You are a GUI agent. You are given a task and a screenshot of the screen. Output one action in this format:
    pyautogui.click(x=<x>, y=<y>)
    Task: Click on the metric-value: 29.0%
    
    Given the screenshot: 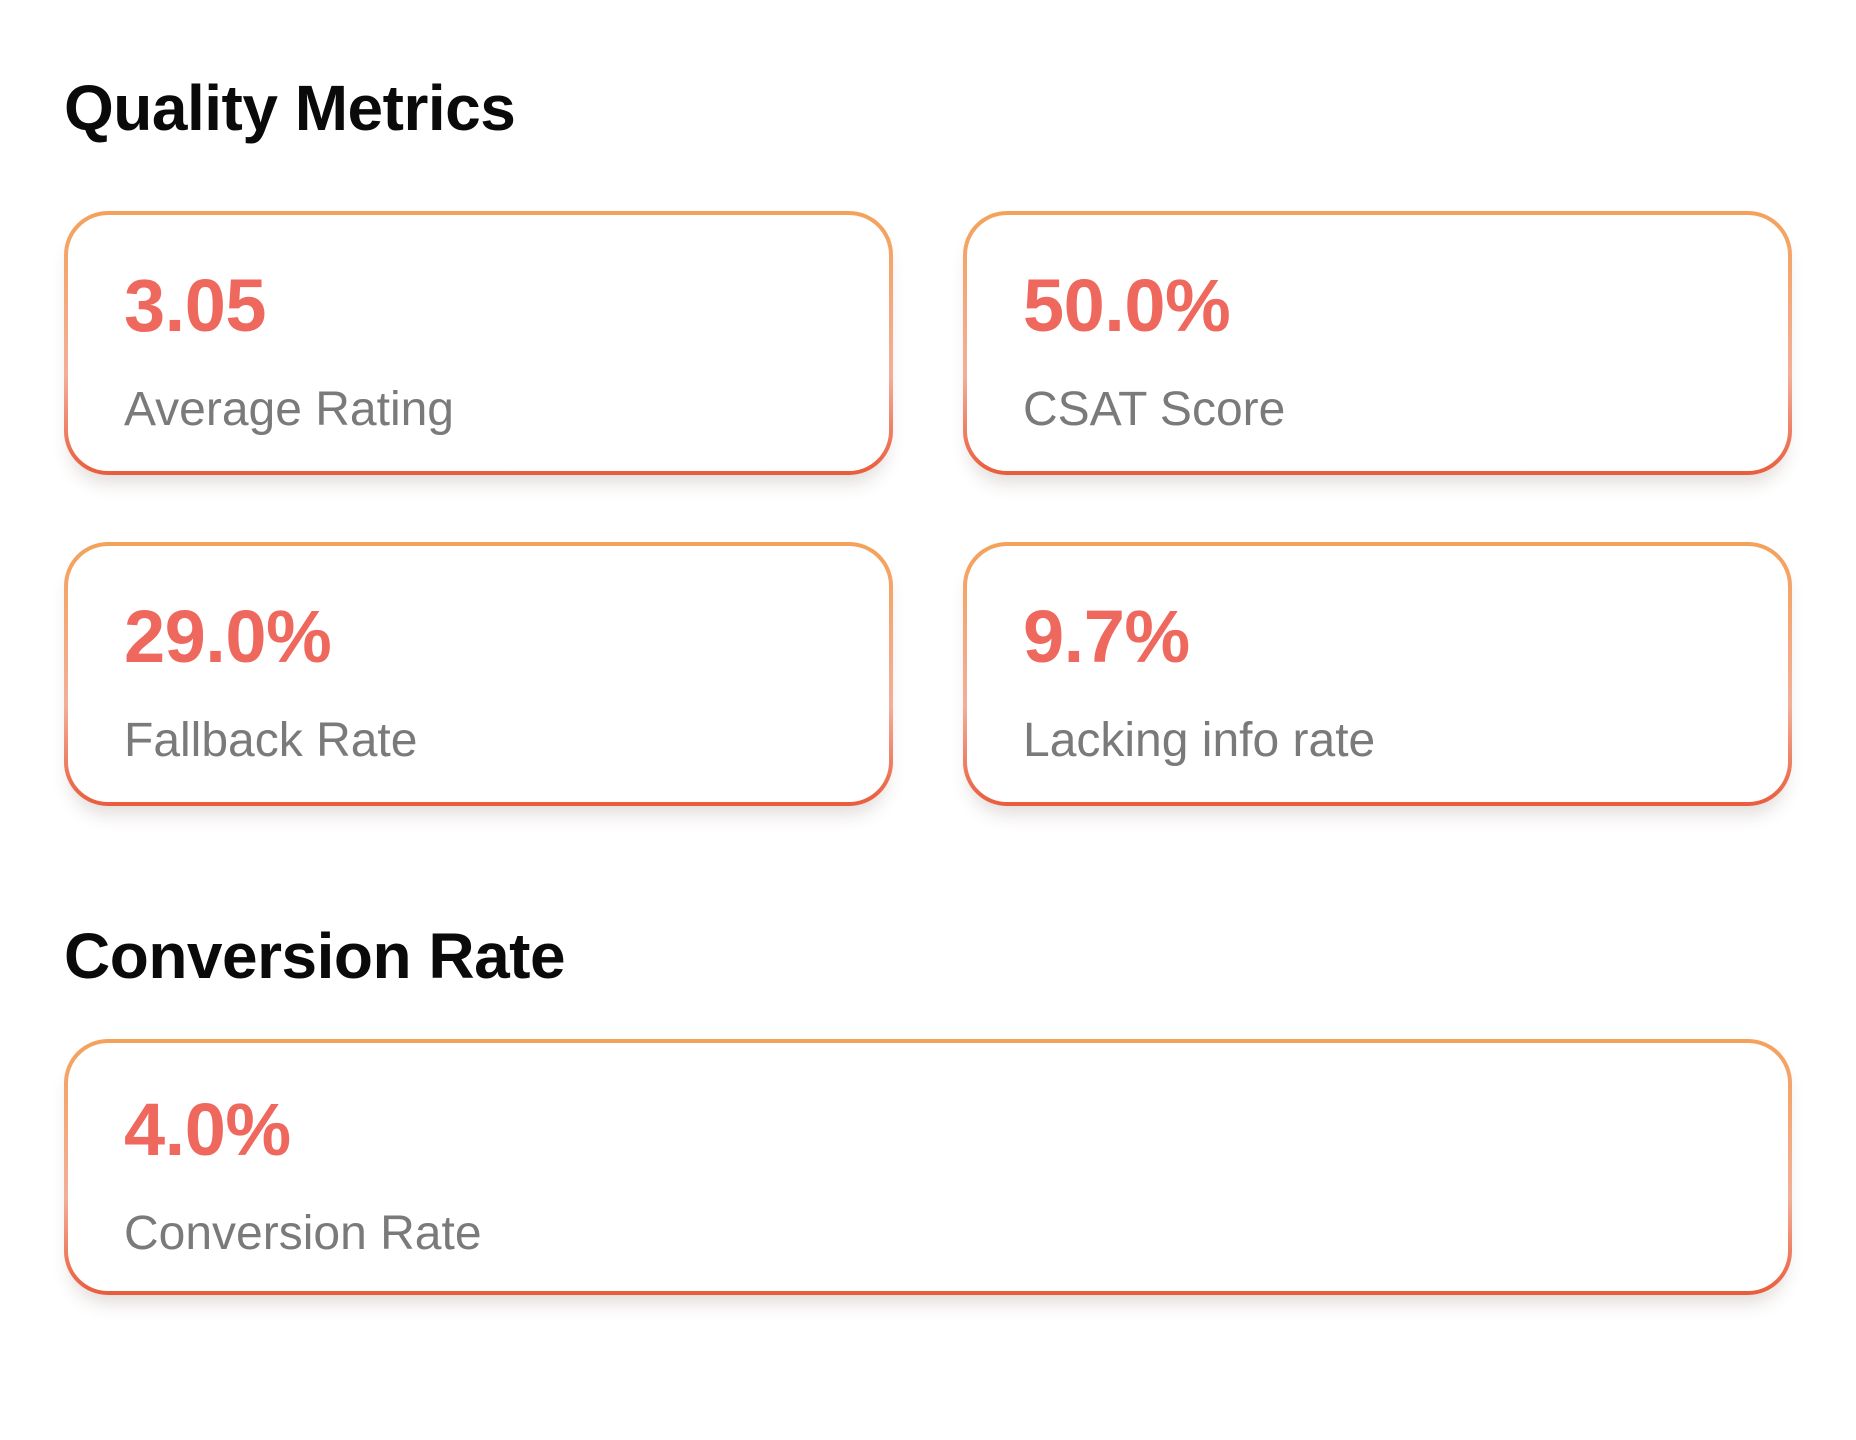 What is the action you would take?
    pyautogui.click(x=228, y=636)
    